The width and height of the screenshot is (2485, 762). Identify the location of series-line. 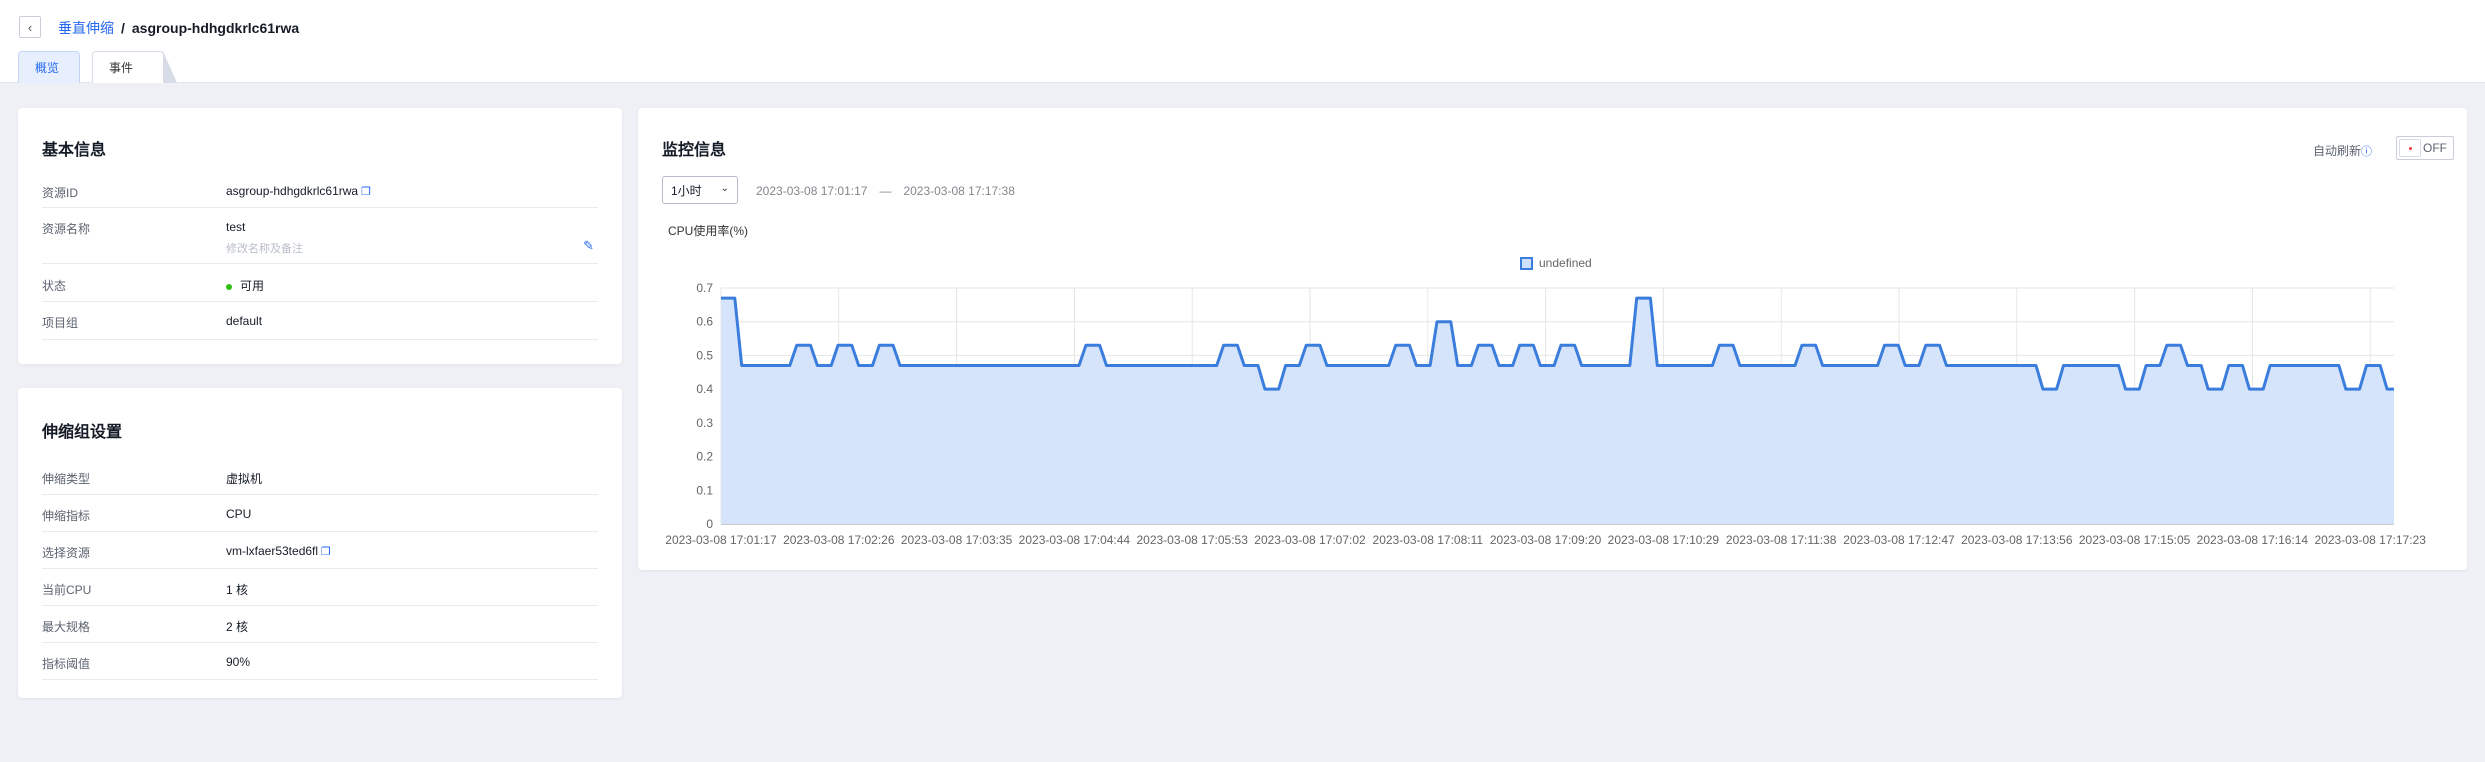
(1557, 343).